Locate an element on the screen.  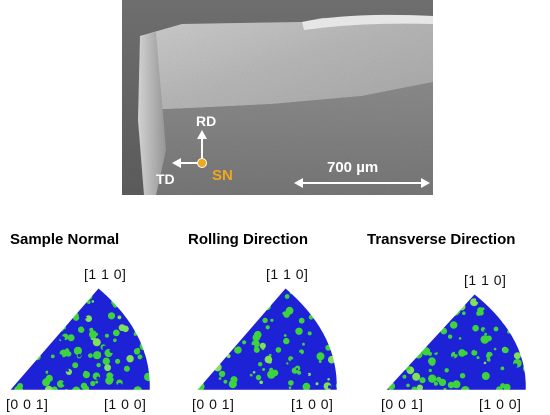
td-label-001: [0 0 1] is located at coordinates (402, 404).